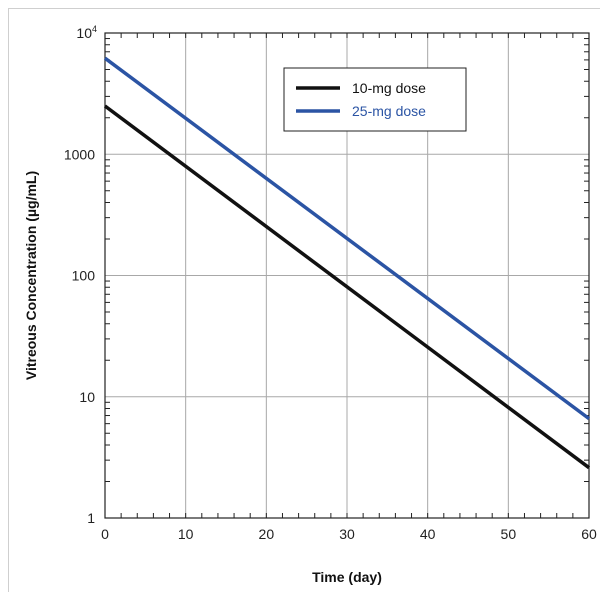 Image resolution: width=601 pixels, height=593 pixels. I want to click on y-tick-label-10000: 10⁴, so click(86, 32).